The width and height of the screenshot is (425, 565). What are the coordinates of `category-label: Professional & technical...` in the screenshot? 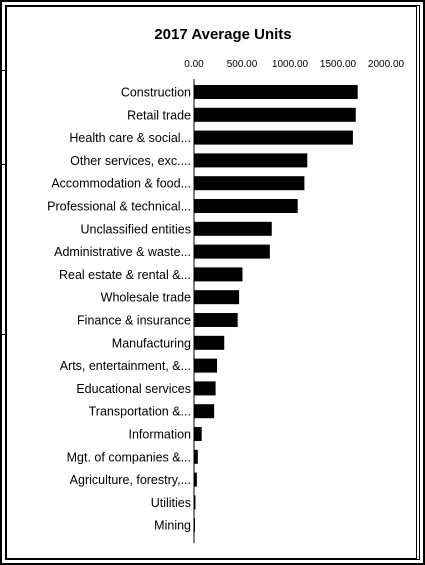 It's located at (119, 207).